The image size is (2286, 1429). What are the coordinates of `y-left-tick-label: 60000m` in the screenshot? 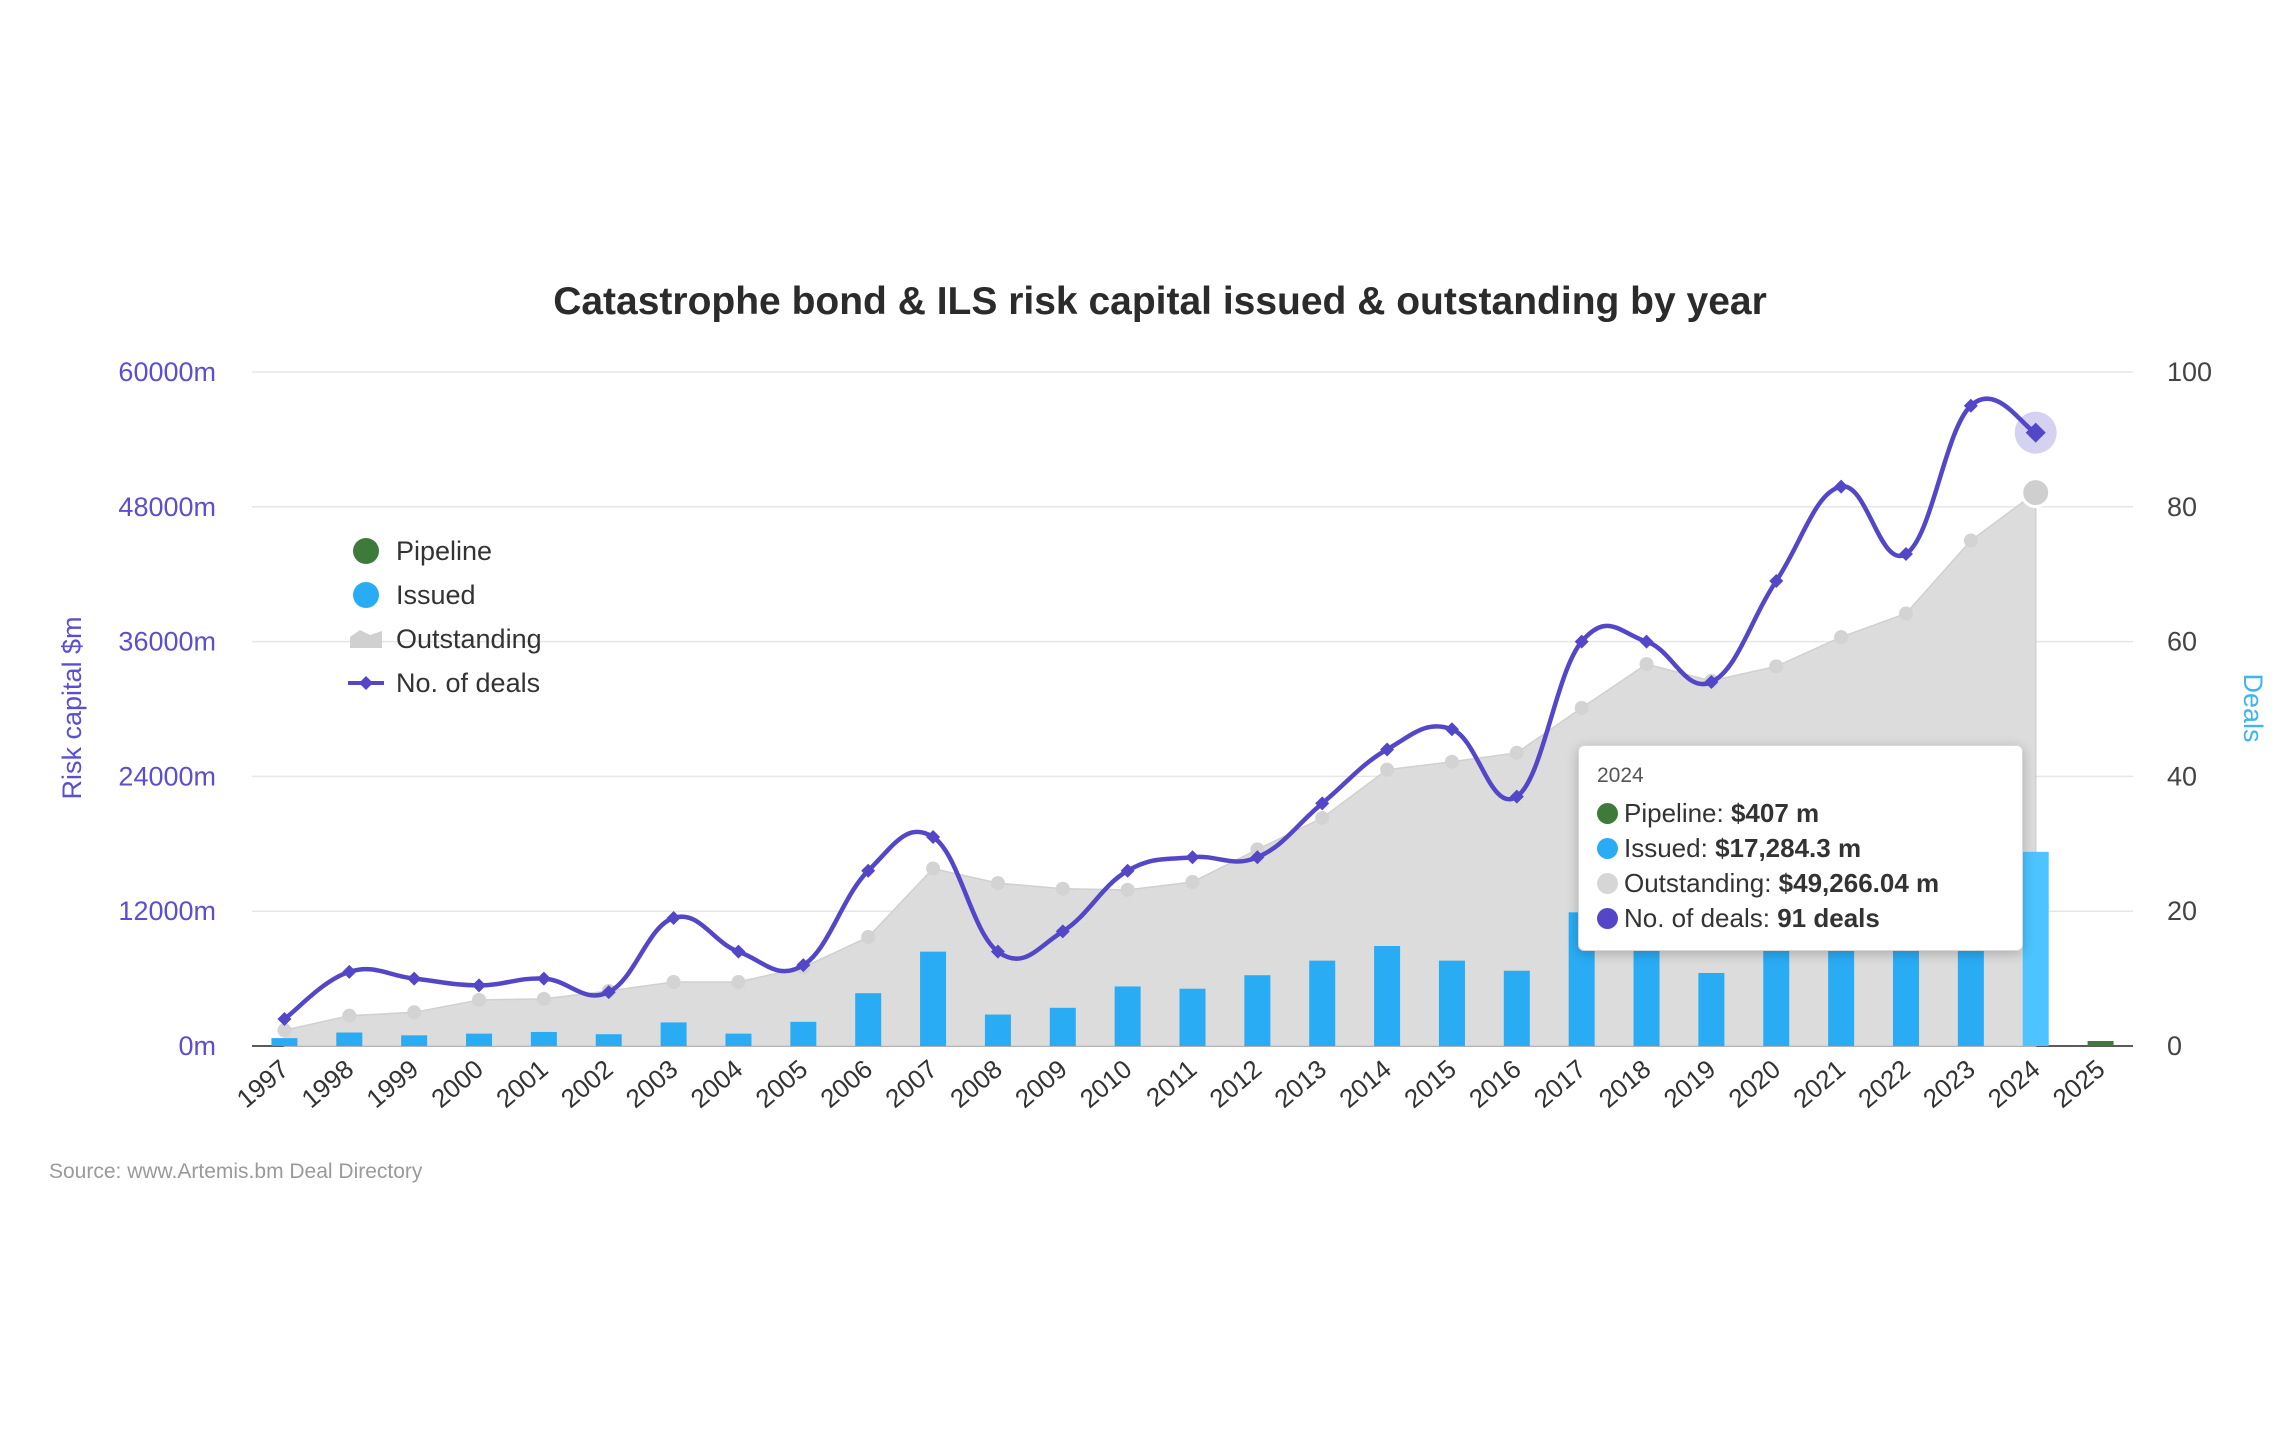 It's located at (167, 372).